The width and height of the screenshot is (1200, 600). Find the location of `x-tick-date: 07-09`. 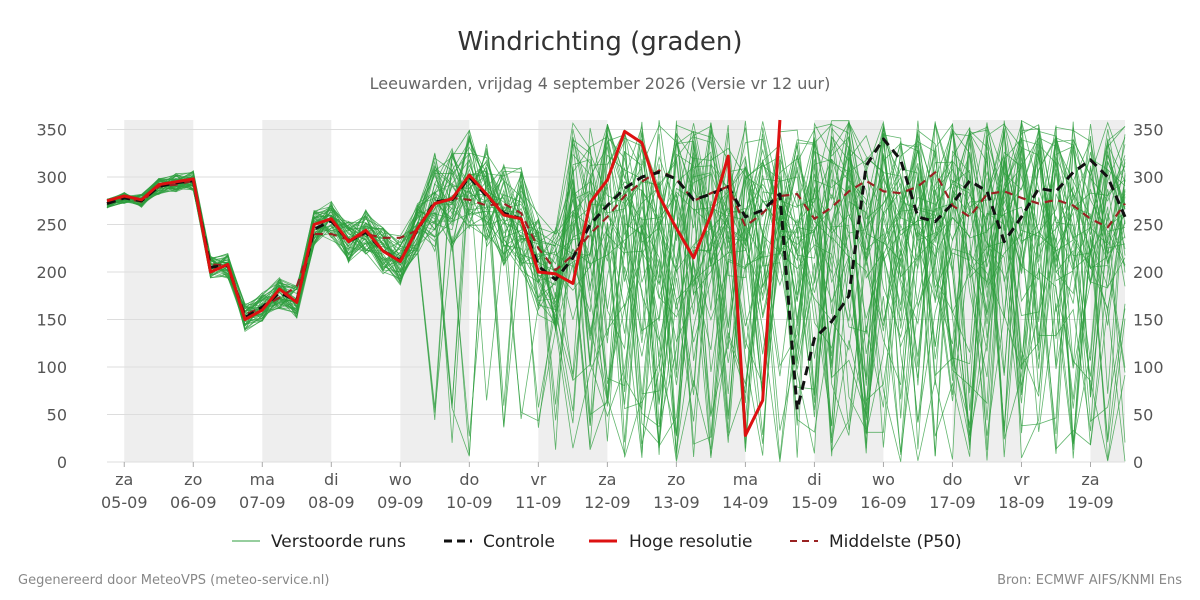

x-tick-date: 07-09 is located at coordinates (262, 502).